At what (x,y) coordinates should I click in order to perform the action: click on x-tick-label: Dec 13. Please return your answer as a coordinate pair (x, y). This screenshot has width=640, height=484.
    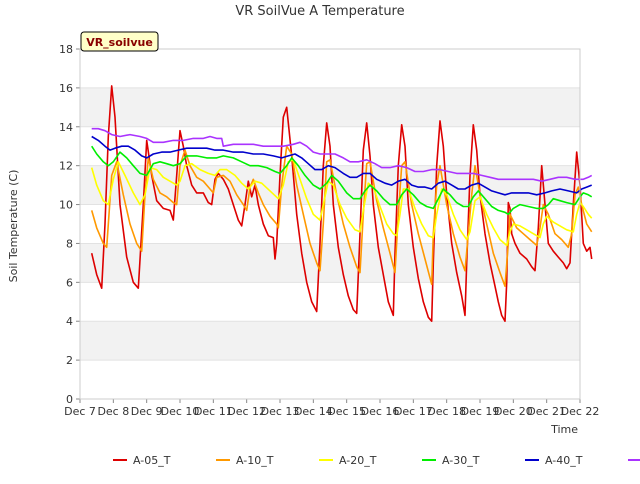
    Looking at the image, I should click on (280, 411).